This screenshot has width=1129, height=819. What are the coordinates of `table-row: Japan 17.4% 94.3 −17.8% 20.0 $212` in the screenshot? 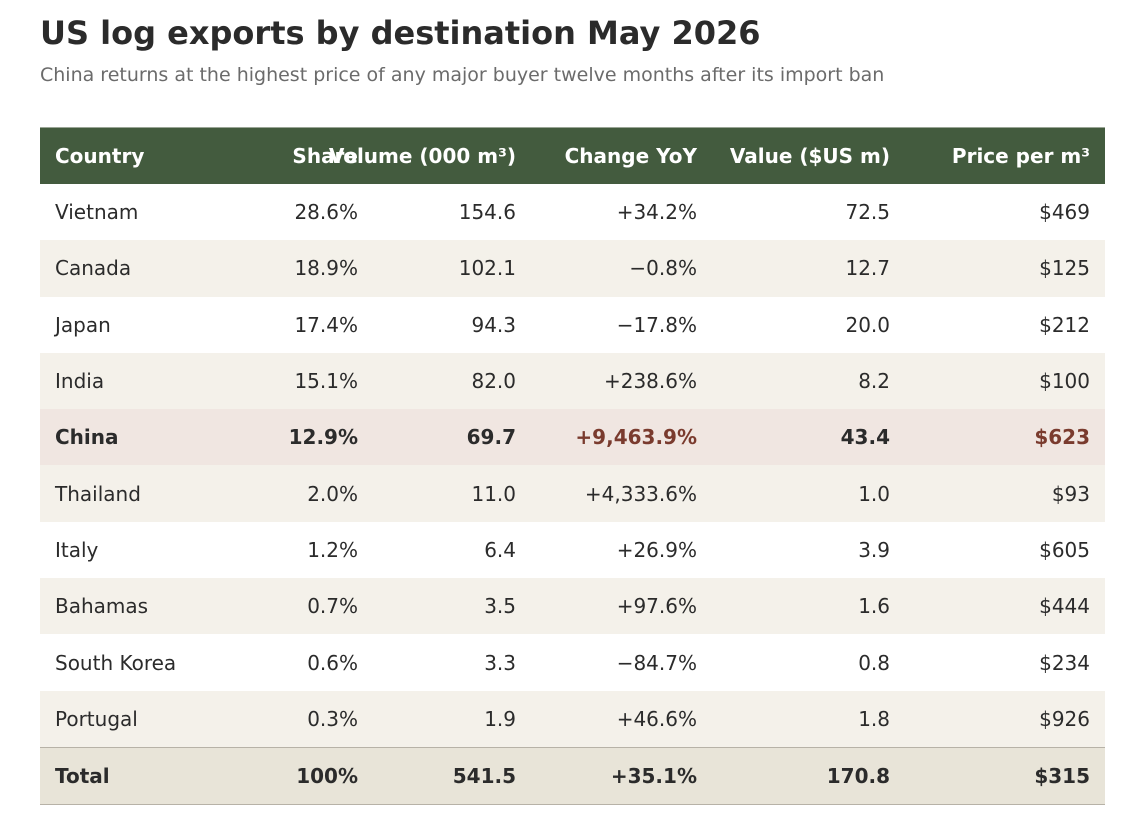 It's located at (572, 324).